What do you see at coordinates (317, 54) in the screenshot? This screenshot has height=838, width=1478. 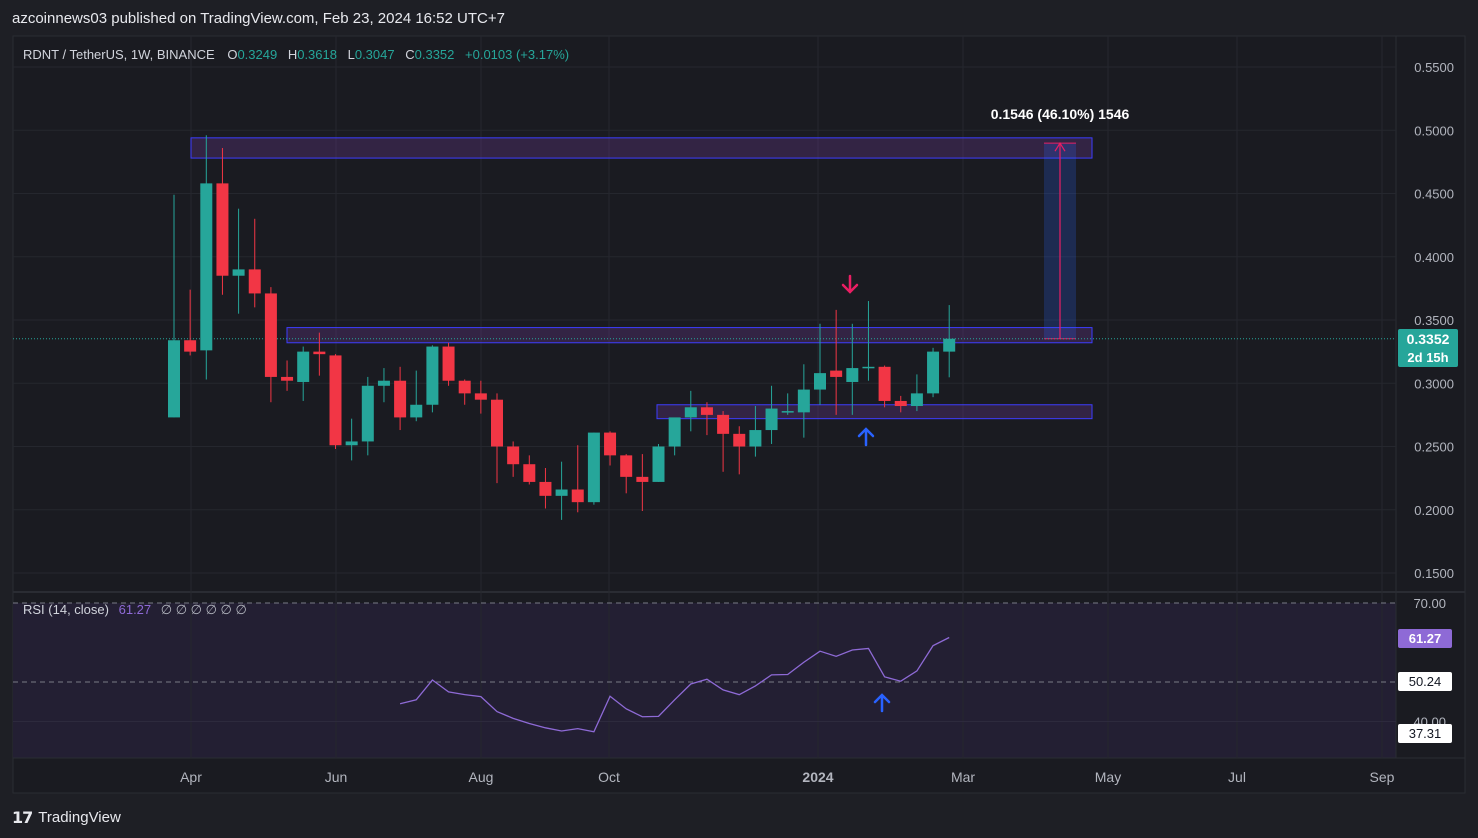 I see `legend-high-value: 0.3618` at bounding box center [317, 54].